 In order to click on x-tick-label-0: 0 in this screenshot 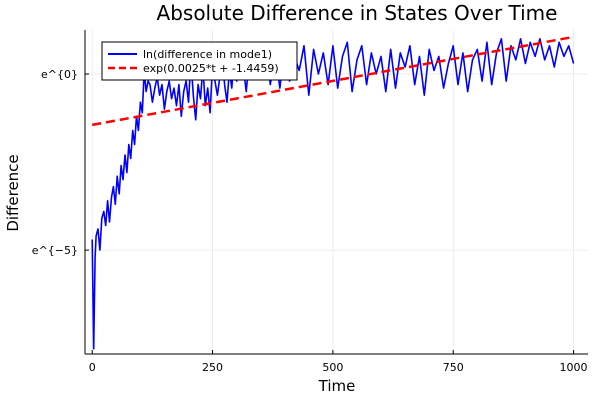, I will do `click(92, 367)`.